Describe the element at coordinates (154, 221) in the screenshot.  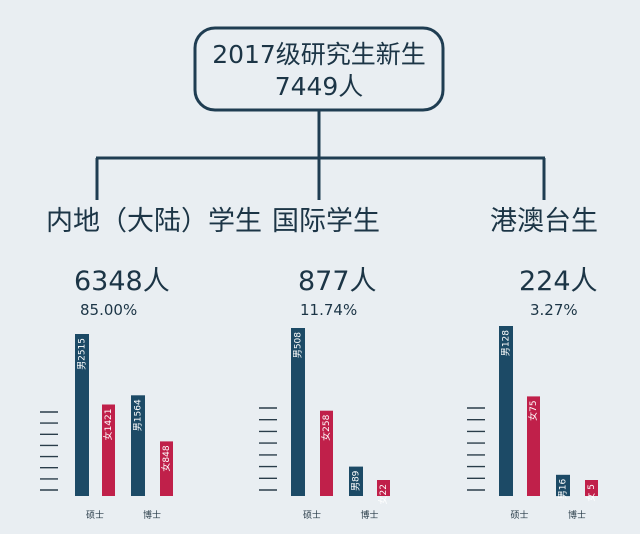
I see `group-label-mainland: 内地（大陆）学生` at that location.